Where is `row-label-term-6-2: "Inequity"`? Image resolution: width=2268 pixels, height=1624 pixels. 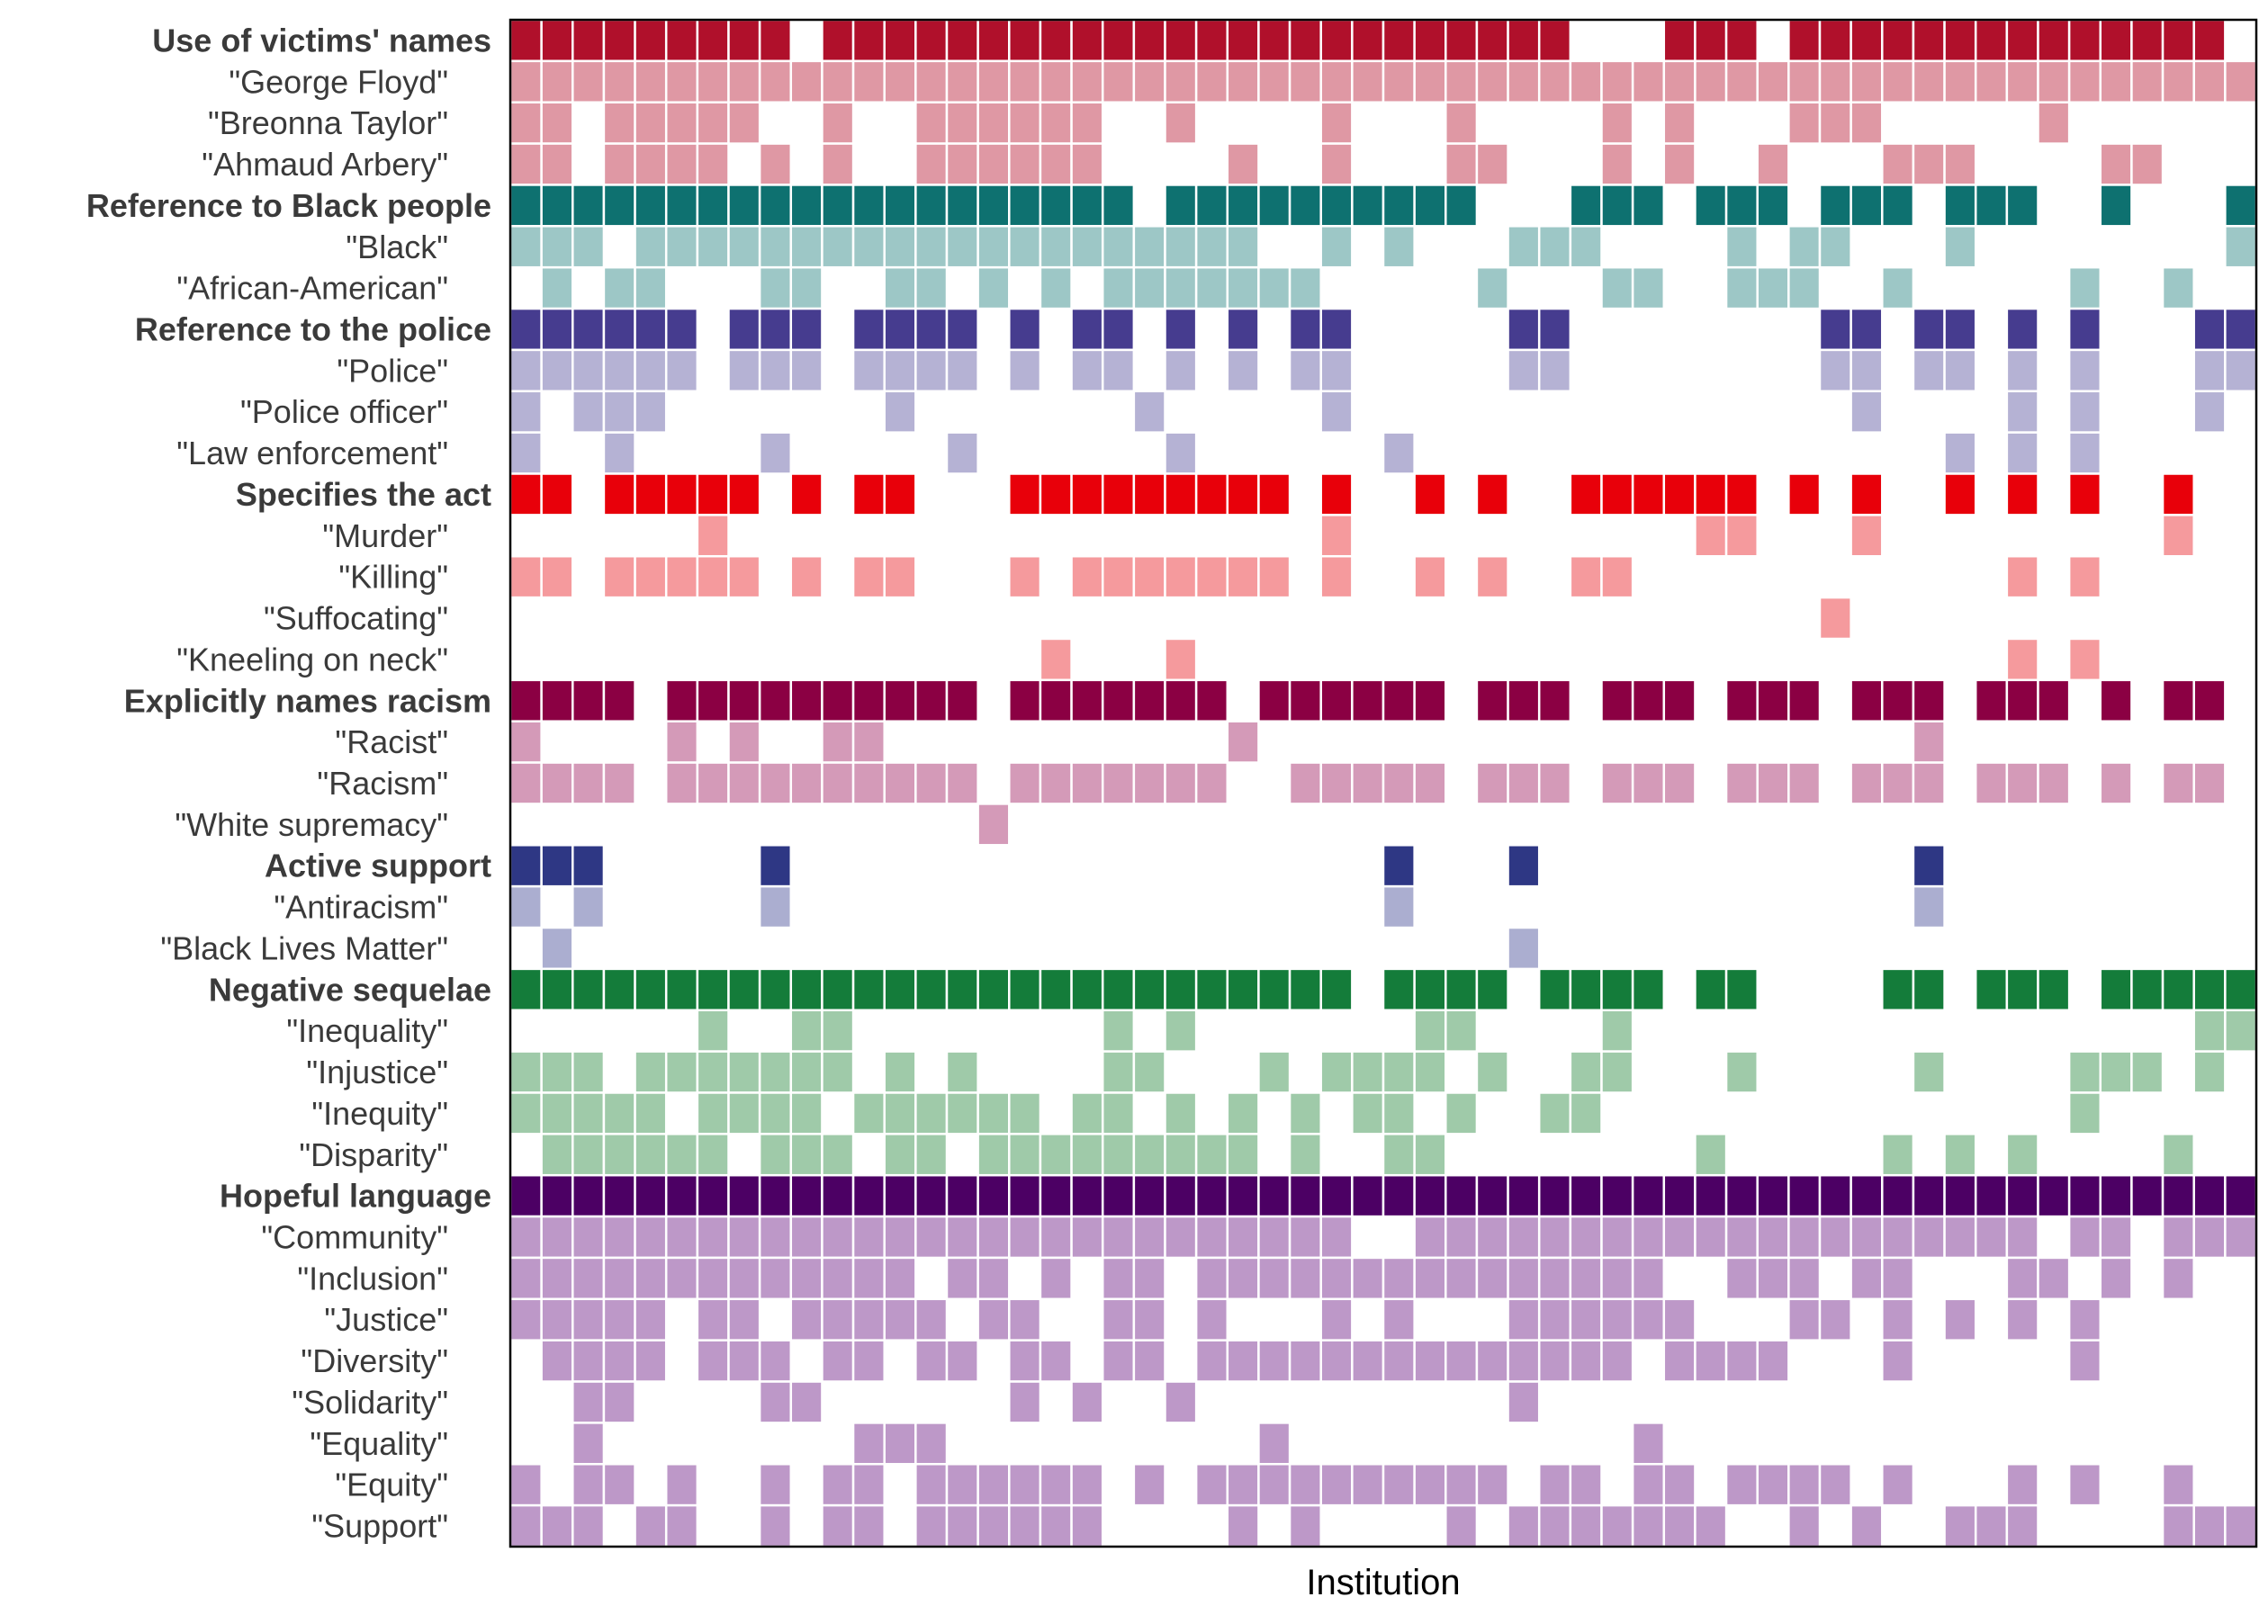
row-label-term-6-2: "Inequity" is located at coordinates (379, 1113).